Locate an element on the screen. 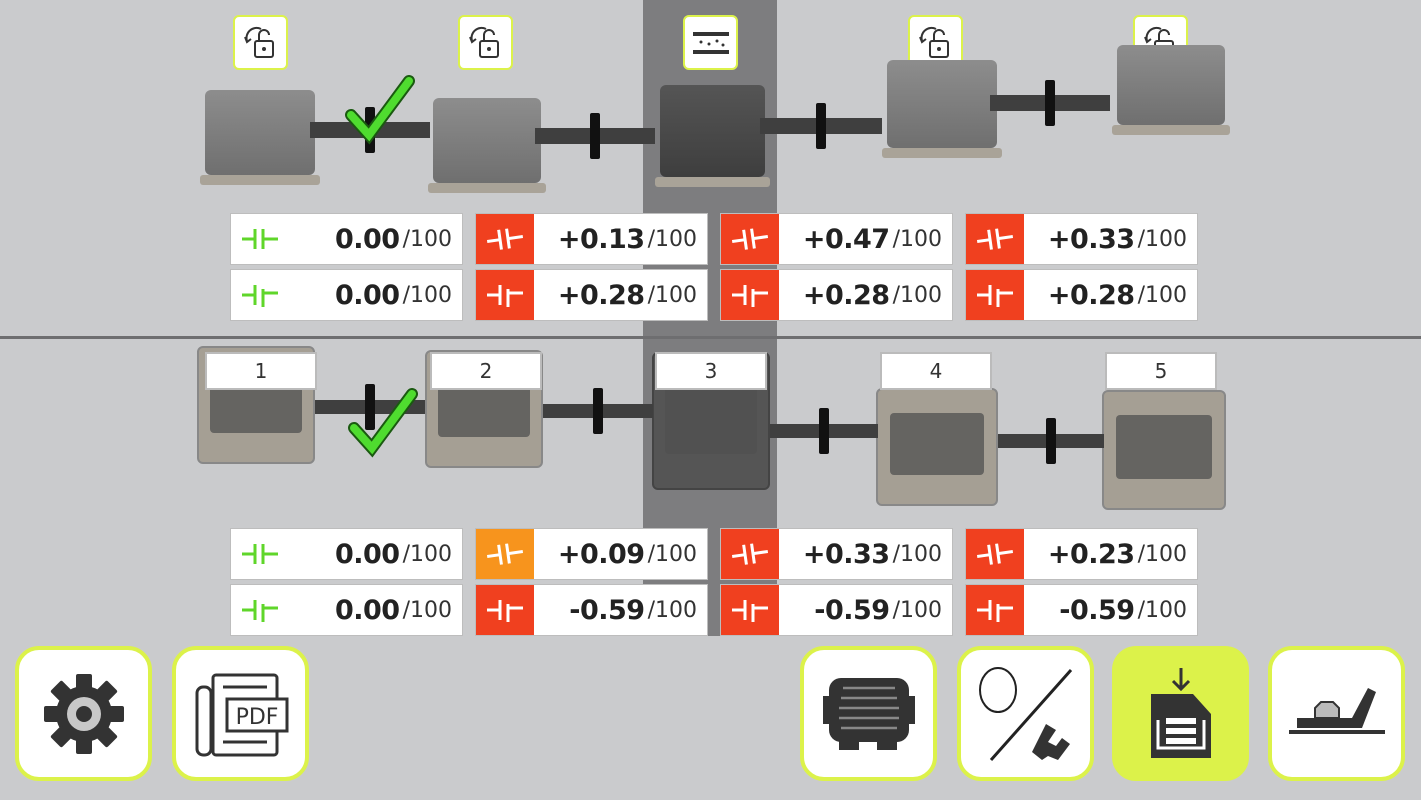  view-divider is located at coordinates (710, 337).